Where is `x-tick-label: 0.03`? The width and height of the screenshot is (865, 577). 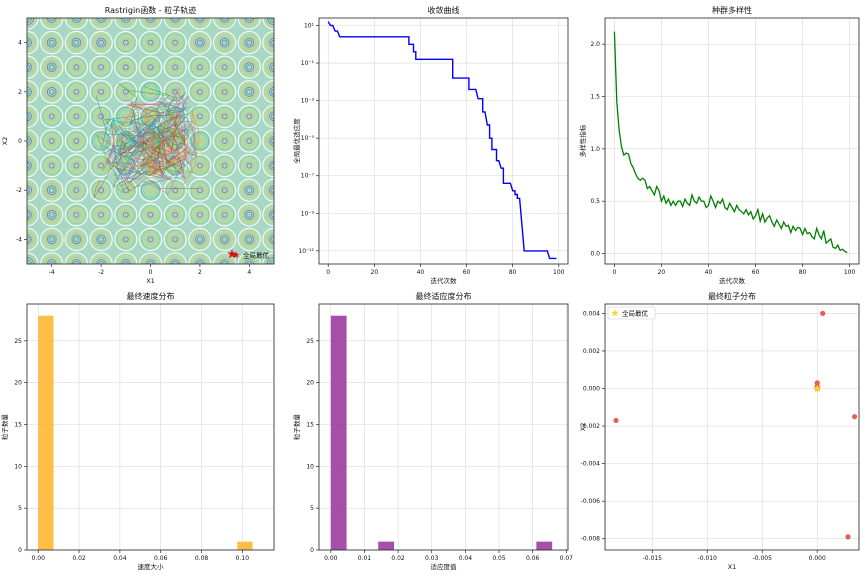
x-tick-label: 0.03 is located at coordinates (432, 558).